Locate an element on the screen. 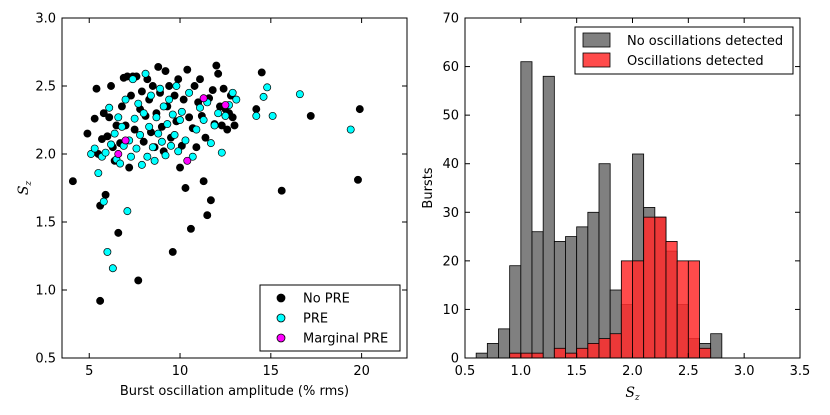 The image size is (830, 415). scatter-ytick-label: 2.0 is located at coordinates (45, 155).